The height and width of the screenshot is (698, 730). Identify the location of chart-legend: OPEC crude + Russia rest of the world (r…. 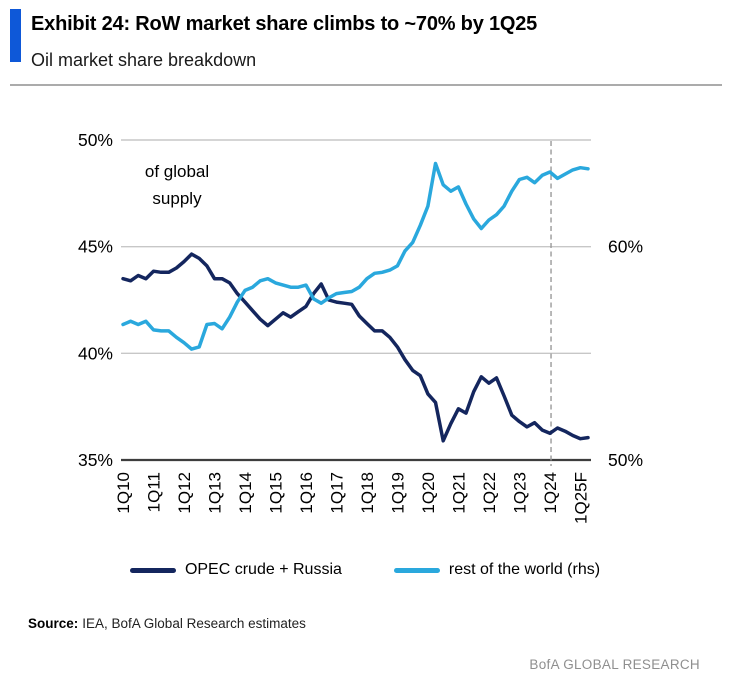
(365, 570).